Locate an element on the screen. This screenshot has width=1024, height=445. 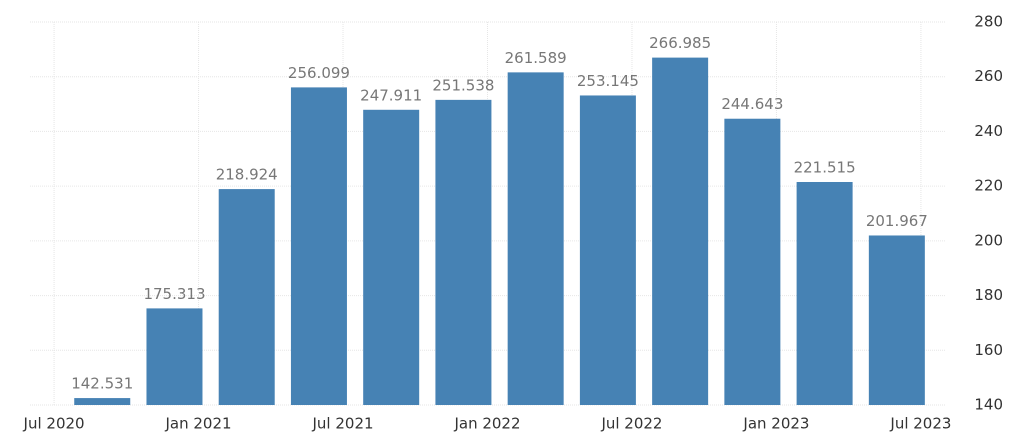
value-label: 221.515 is located at coordinates (825, 167).